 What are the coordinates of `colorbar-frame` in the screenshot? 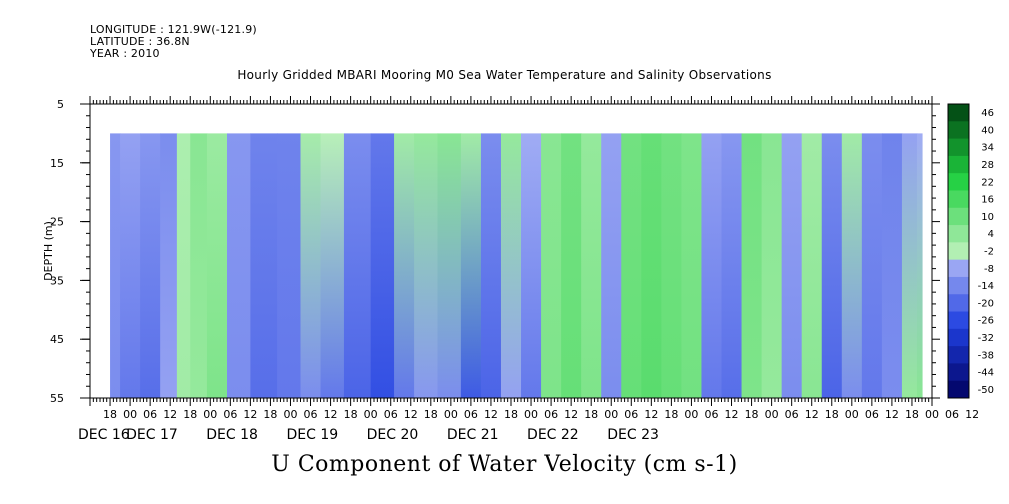 It's located at (958, 251).